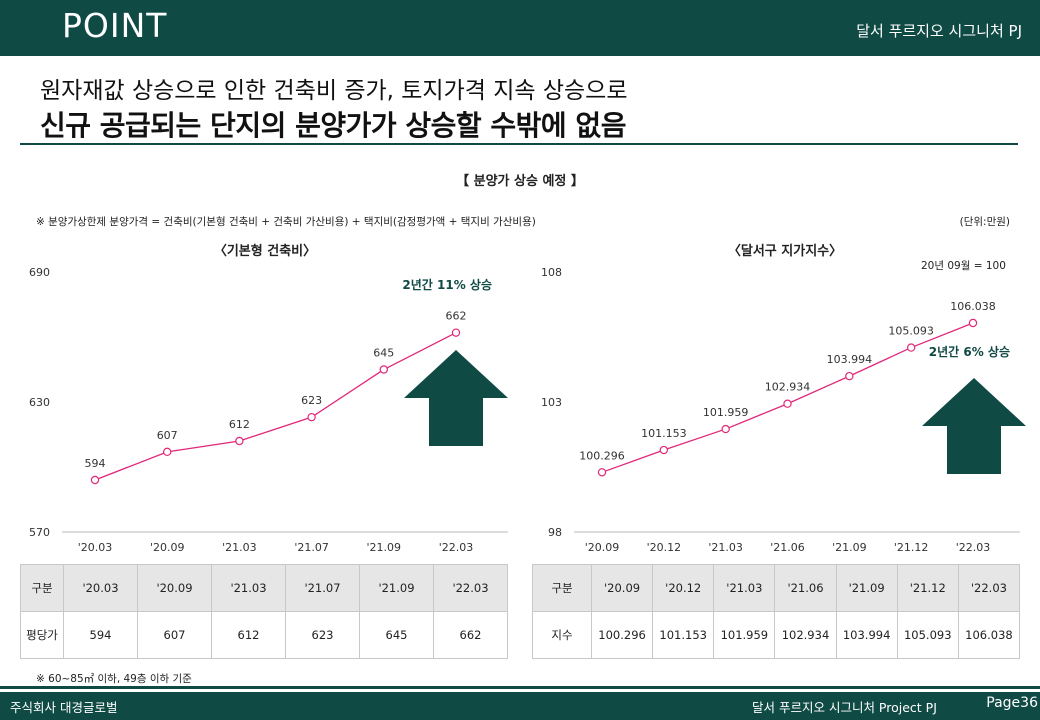 This screenshot has width=1040, height=720. Describe the element at coordinates (239, 424) in the screenshot. I see `data-label: 612` at that location.